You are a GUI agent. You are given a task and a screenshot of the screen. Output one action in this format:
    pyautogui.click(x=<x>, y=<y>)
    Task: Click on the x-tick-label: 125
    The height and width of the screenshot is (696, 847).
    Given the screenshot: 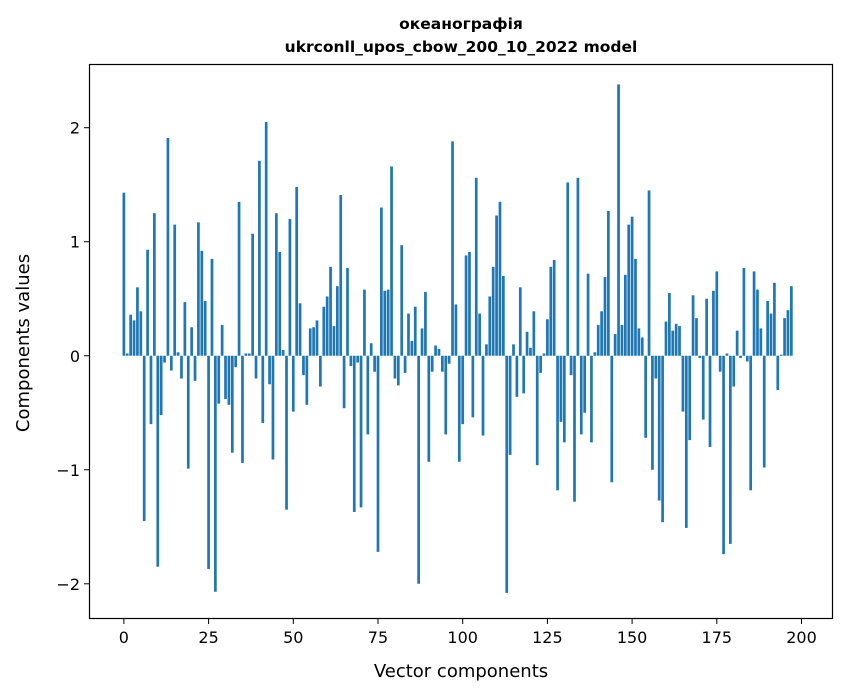 What is the action you would take?
    pyautogui.click(x=547, y=637)
    